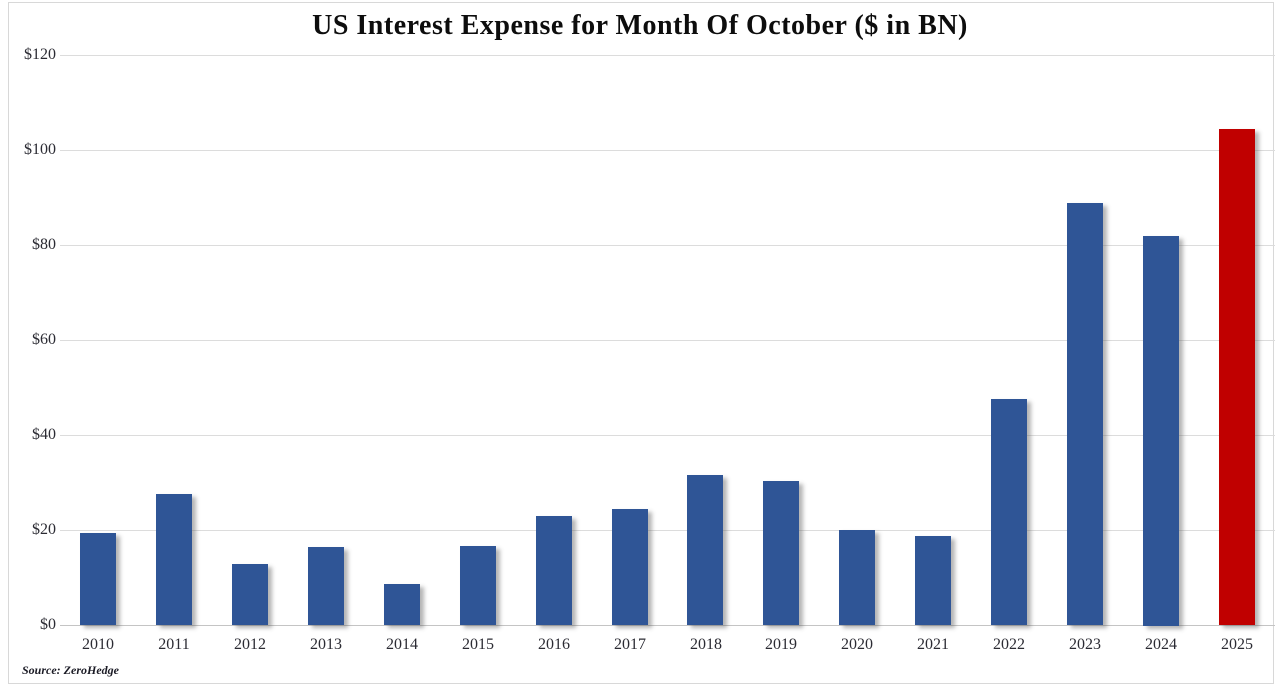  I want to click on bar-2022, so click(1009, 512).